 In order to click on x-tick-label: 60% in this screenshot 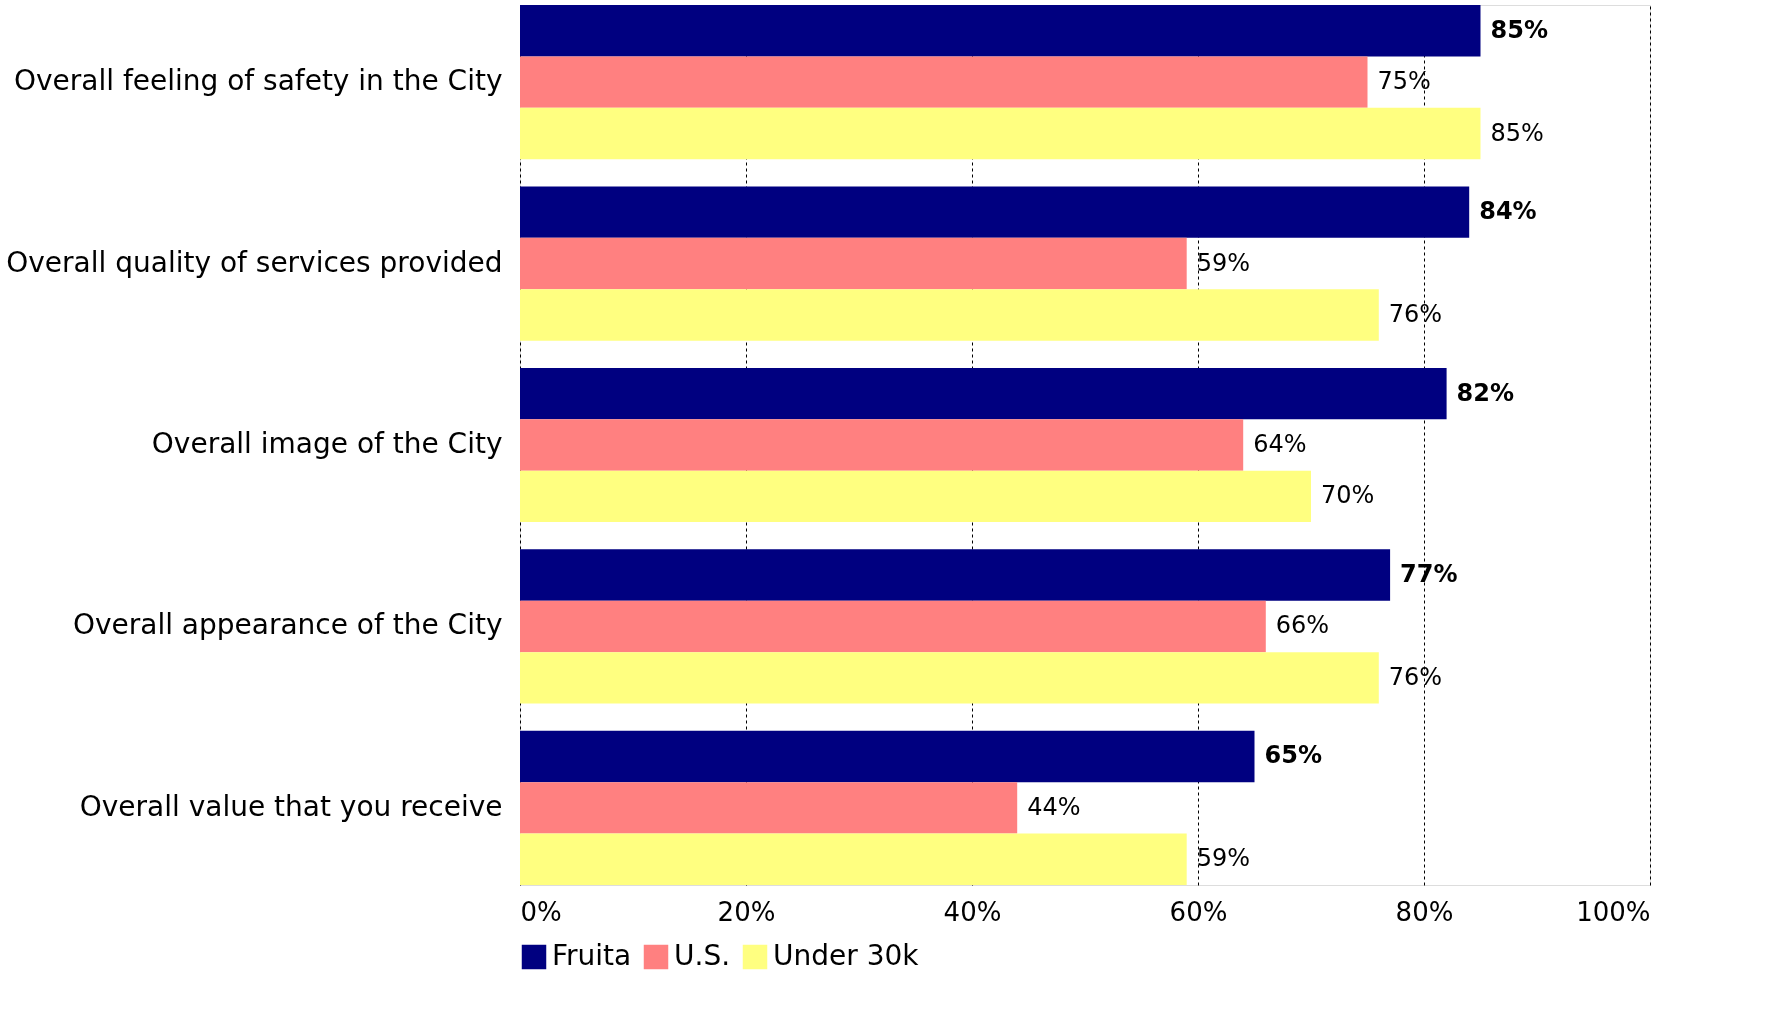, I will do `click(1198, 911)`.